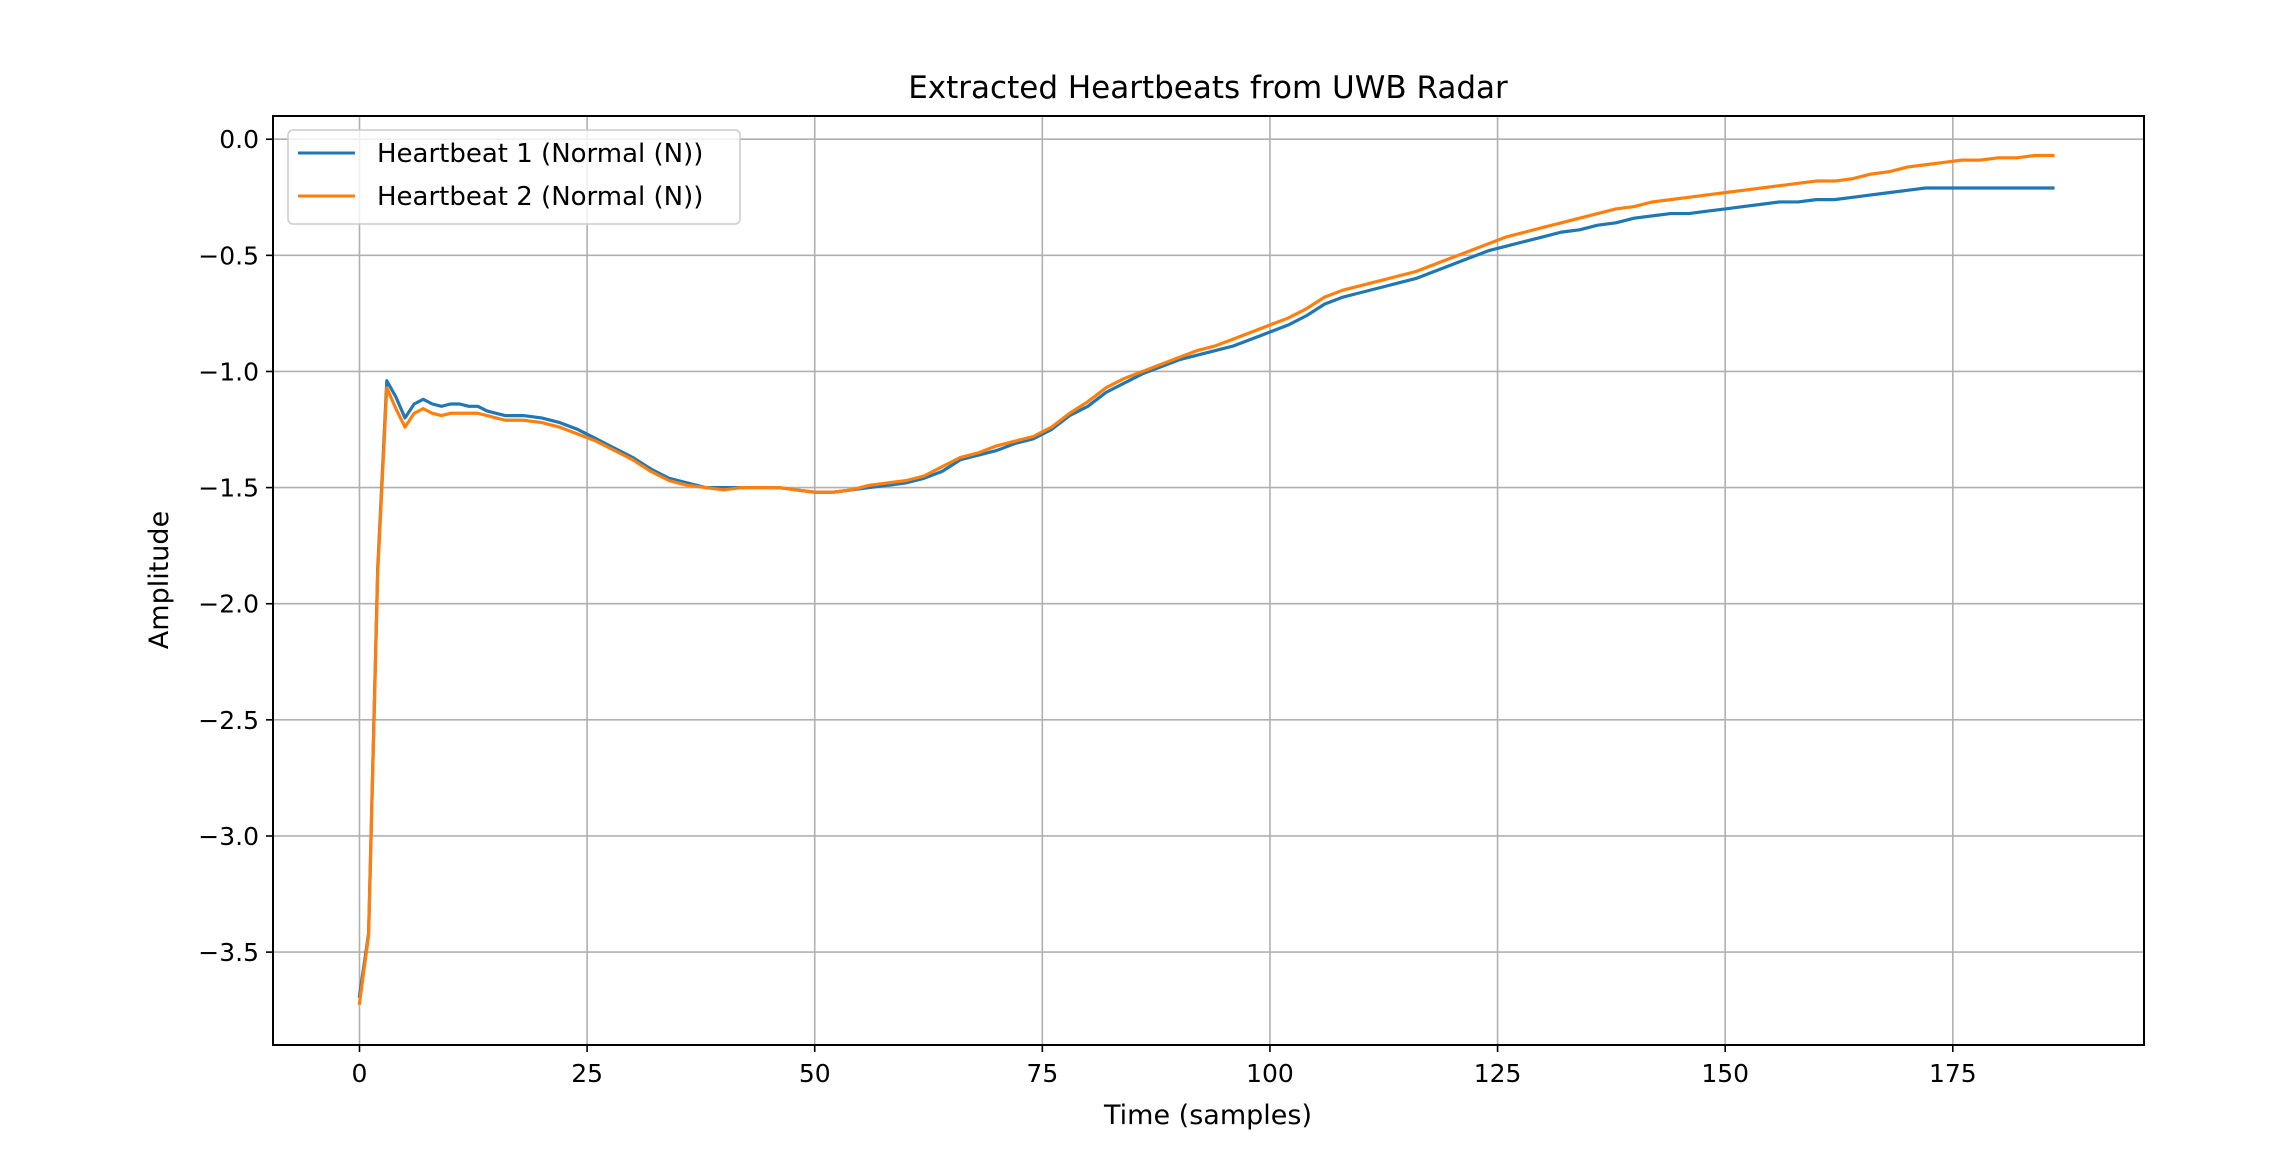 The height and width of the screenshot is (1155, 2282). I want to click on y-tick-label: −3.0, so click(228, 836).